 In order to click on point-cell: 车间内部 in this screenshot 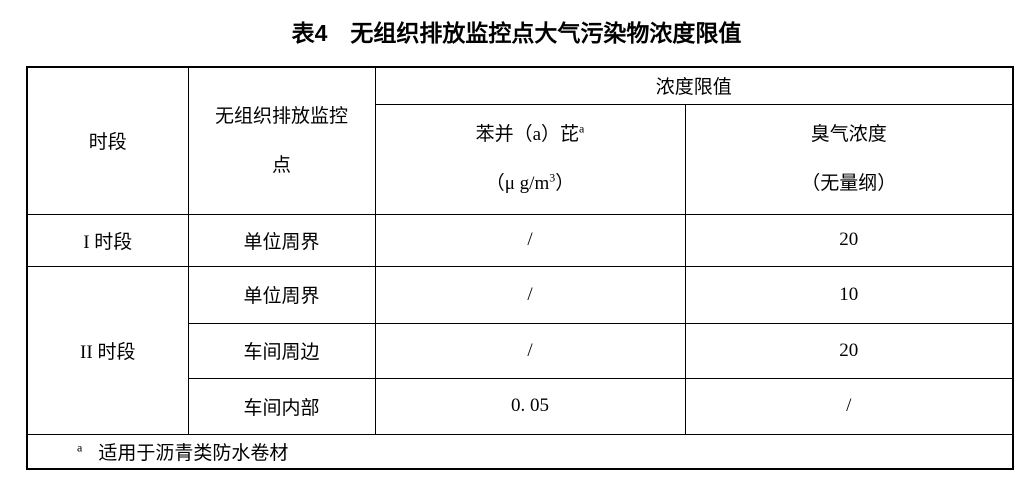, I will do `click(281, 406)`.